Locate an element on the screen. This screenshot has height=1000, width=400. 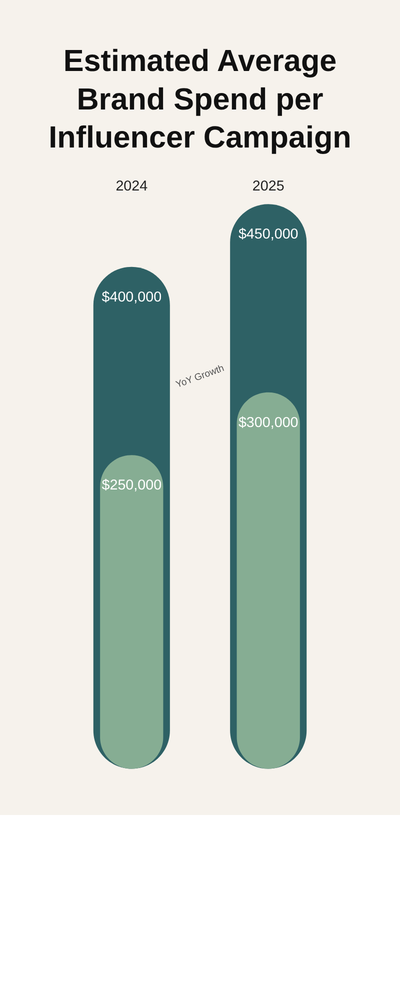
data-label: $300,000 is located at coordinates (268, 422).